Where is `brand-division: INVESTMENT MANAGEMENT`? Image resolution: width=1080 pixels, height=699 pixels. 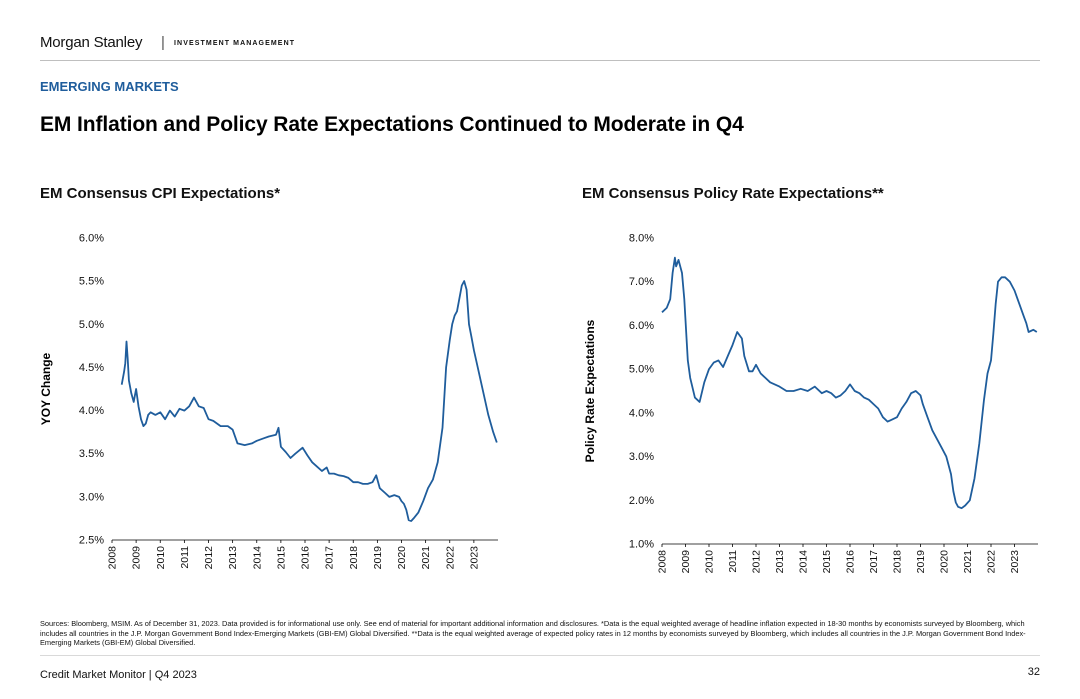 brand-division: INVESTMENT MANAGEMENT is located at coordinates (235, 43).